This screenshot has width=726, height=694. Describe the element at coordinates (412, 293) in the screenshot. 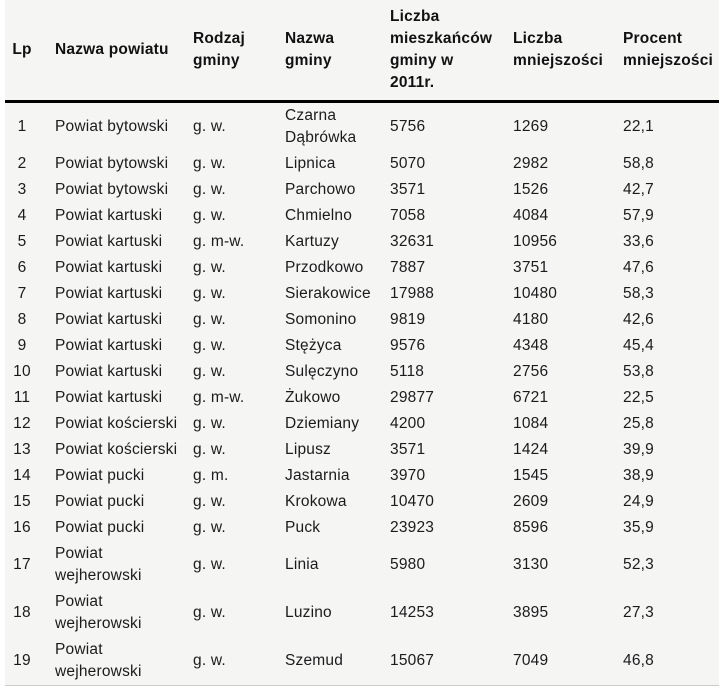

I see `cell-mieszkancy: 17988` at that location.